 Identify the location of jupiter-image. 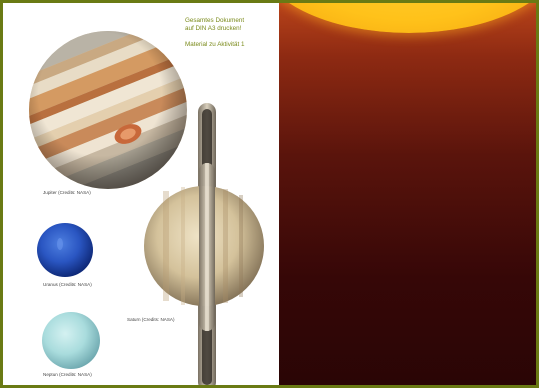
(108, 110).